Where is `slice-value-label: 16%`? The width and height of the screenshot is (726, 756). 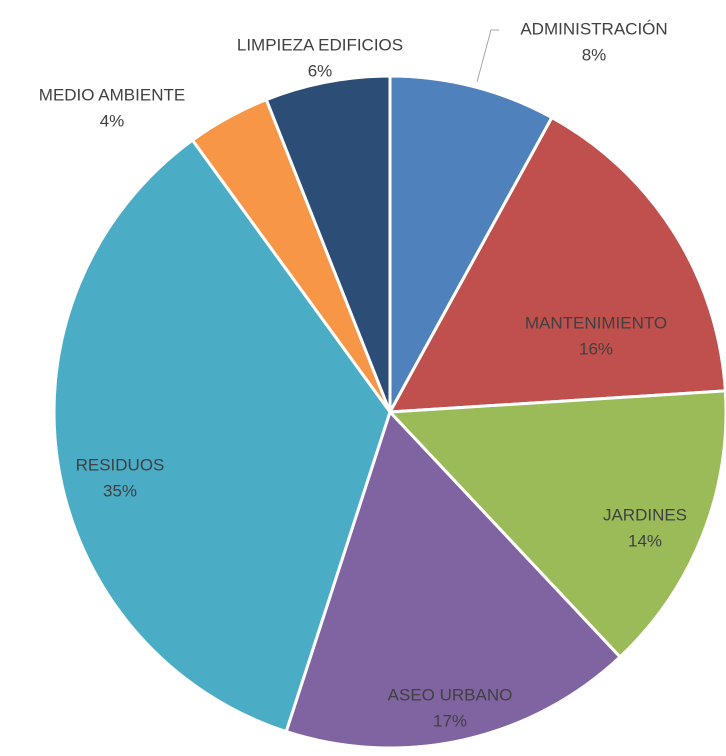 slice-value-label: 16% is located at coordinates (596, 348).